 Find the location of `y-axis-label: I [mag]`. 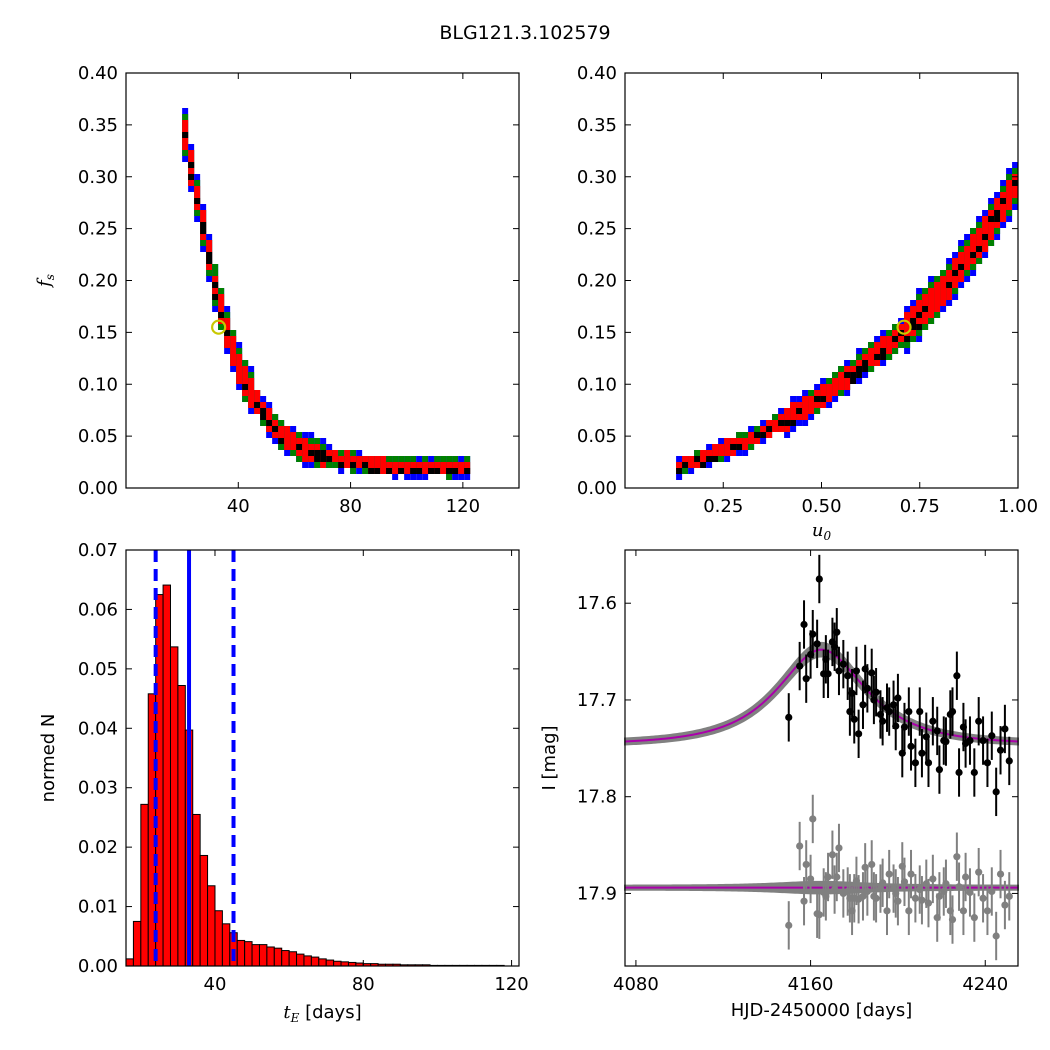

y-axis-label: I [mag] is located at coordinates (549, 757).